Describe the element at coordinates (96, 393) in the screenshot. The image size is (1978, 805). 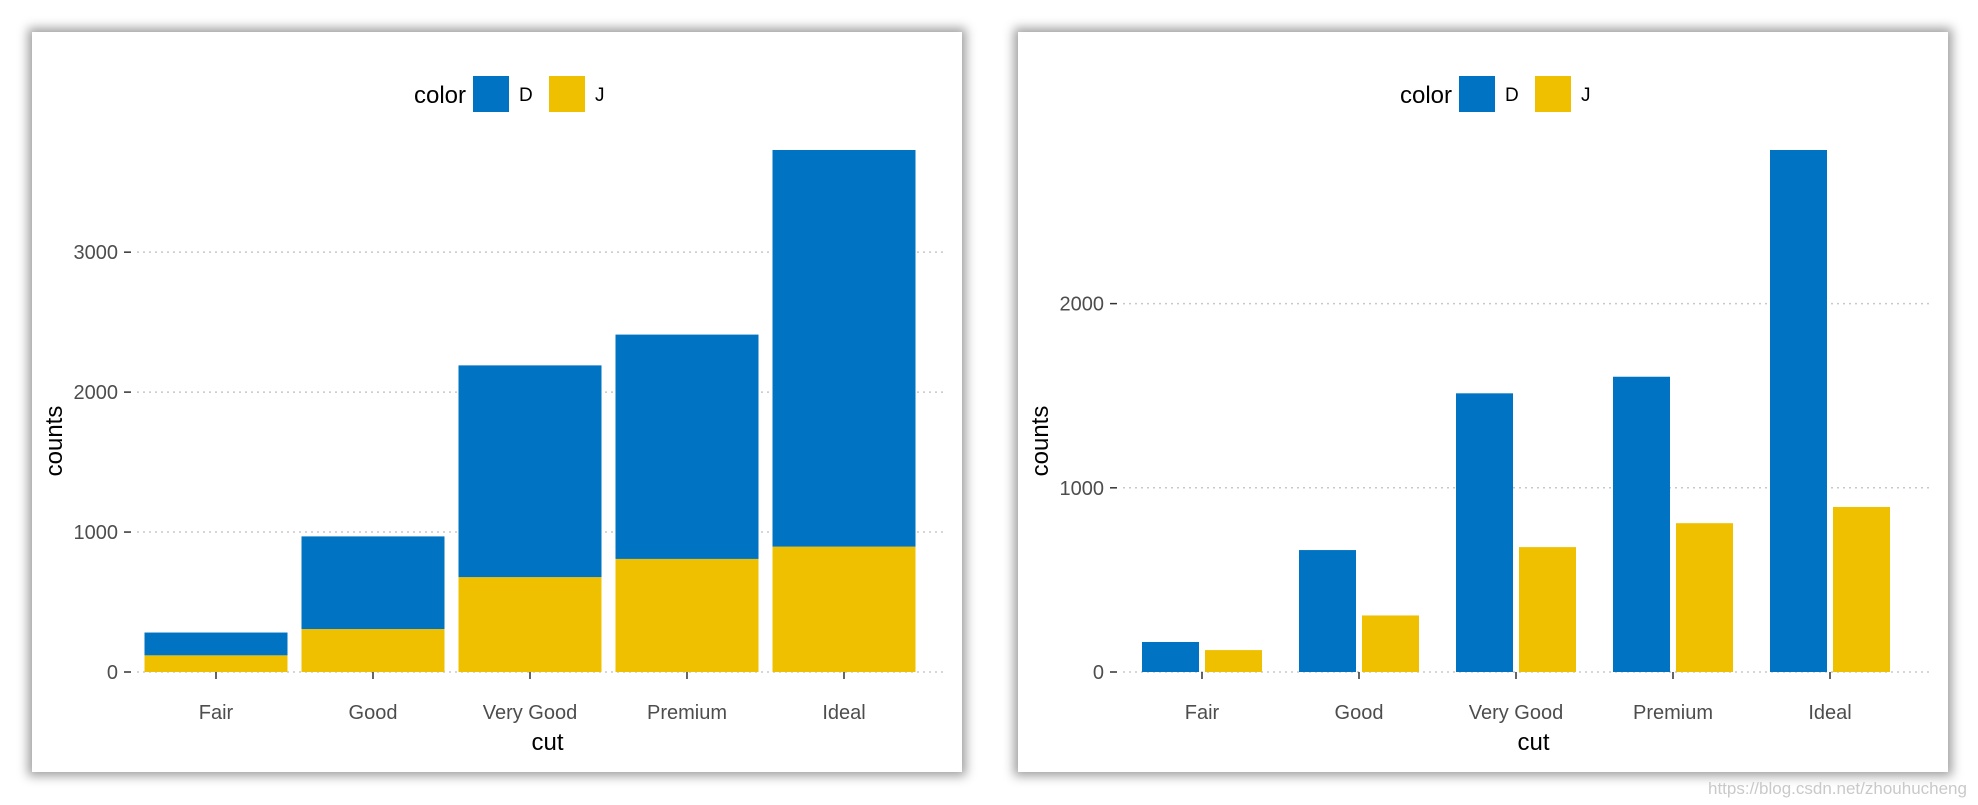
I see `stacked-y-tick-label-2000: 2000` at that location.